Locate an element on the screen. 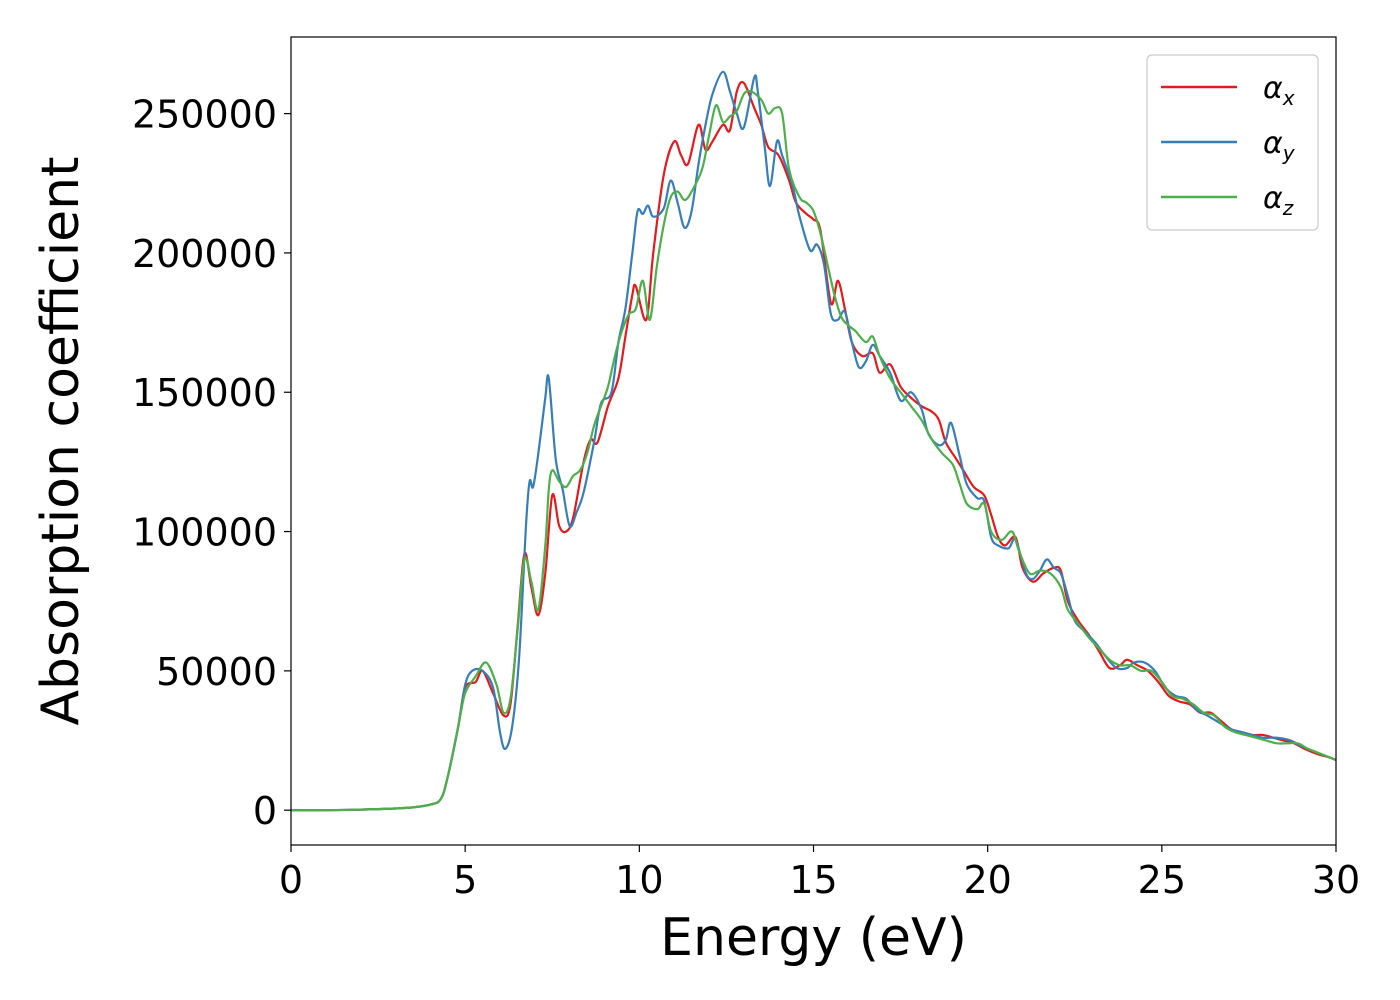  x-tick-label: 10 is located at coordinates (639, 880).